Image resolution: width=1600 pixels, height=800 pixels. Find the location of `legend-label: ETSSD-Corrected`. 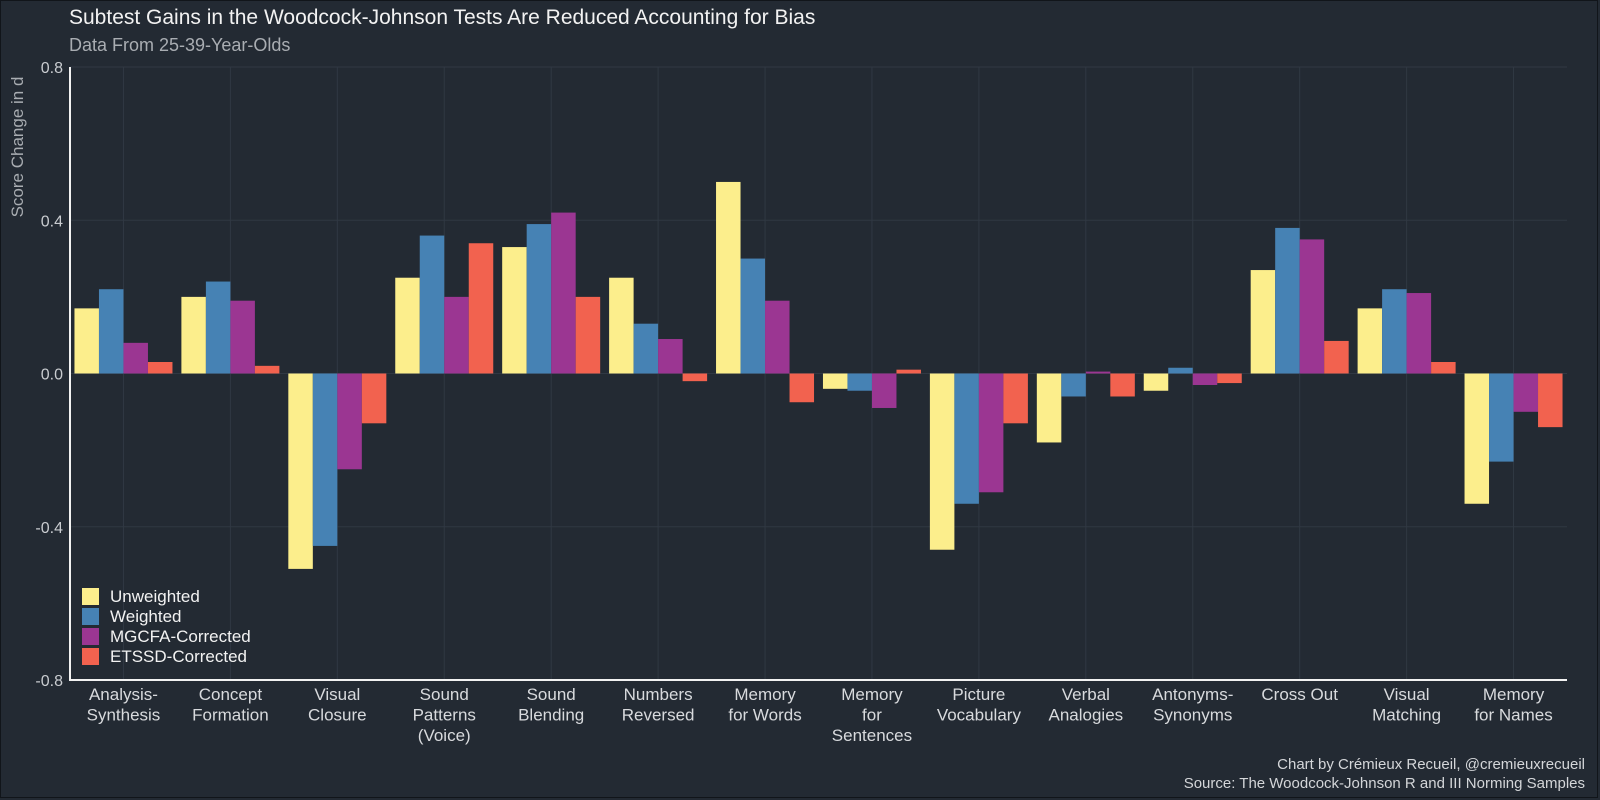

legend-label: ETSSD-Corrected is located at coordinates (178, 656).